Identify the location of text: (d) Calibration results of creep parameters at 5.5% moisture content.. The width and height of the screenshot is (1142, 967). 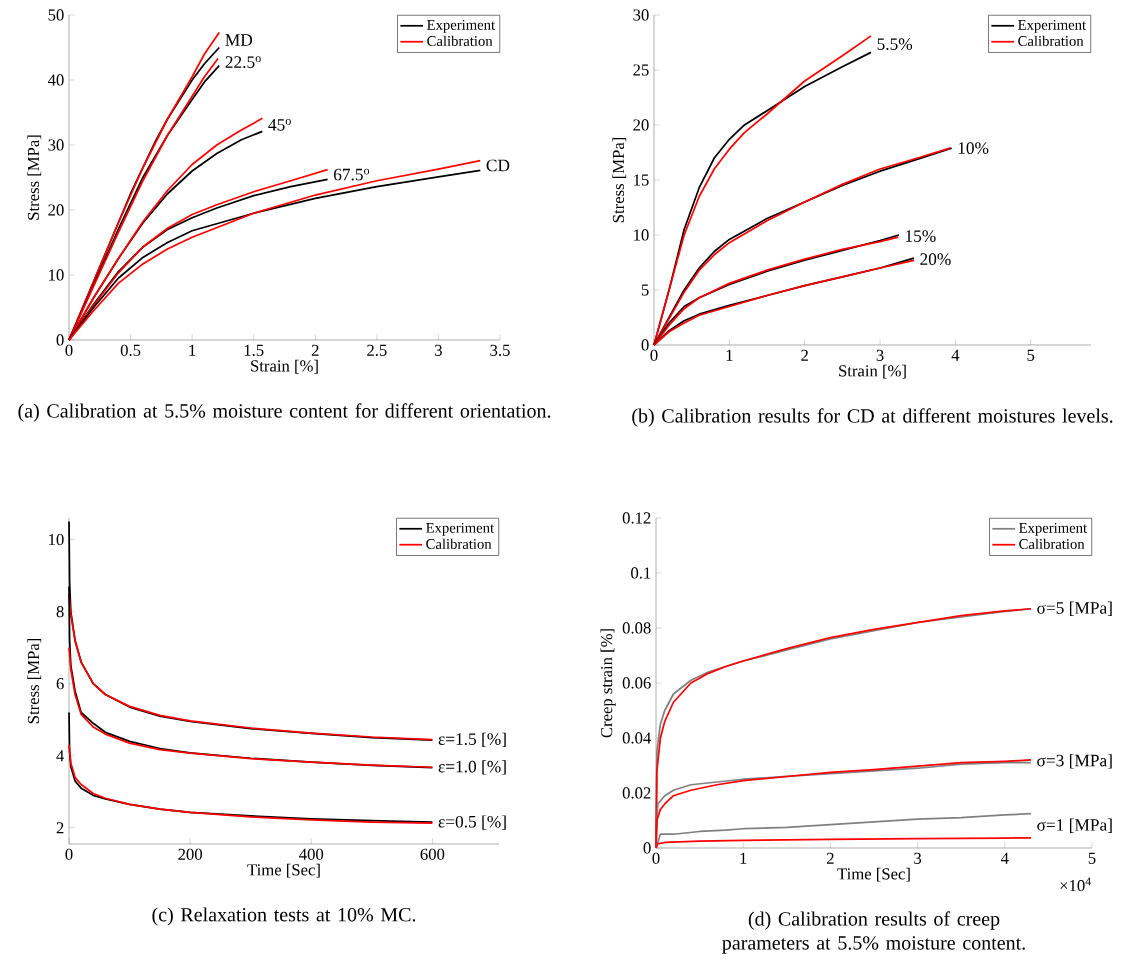
(873, 932).